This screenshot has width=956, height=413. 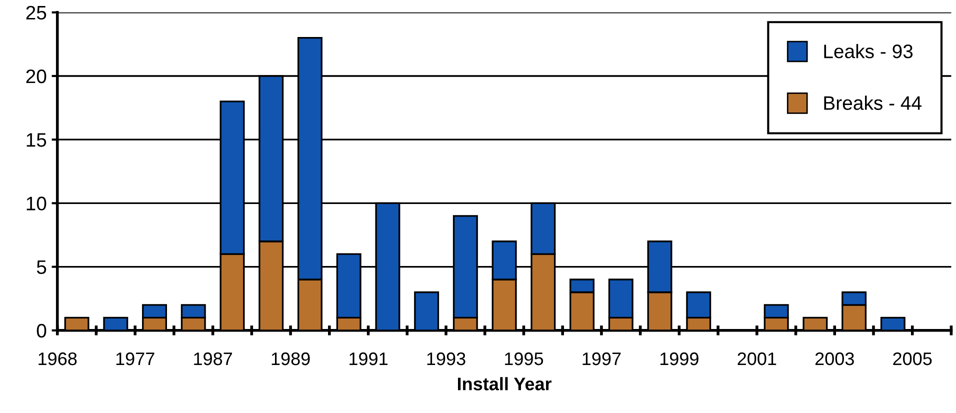 What do you see at coordinates (291, 359) in the screenshot?
I see `x-tick-label: 1989` at bounding box center [291, 359].